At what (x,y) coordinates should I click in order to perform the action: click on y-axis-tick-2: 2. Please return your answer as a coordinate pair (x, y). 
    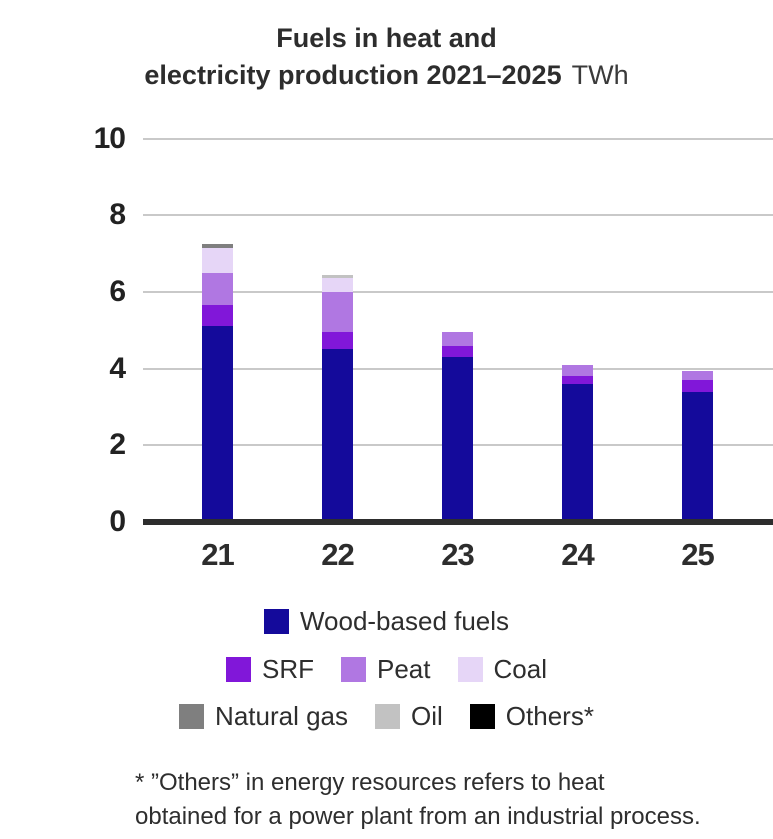
    Looking at the image, I should click on (117, 445).